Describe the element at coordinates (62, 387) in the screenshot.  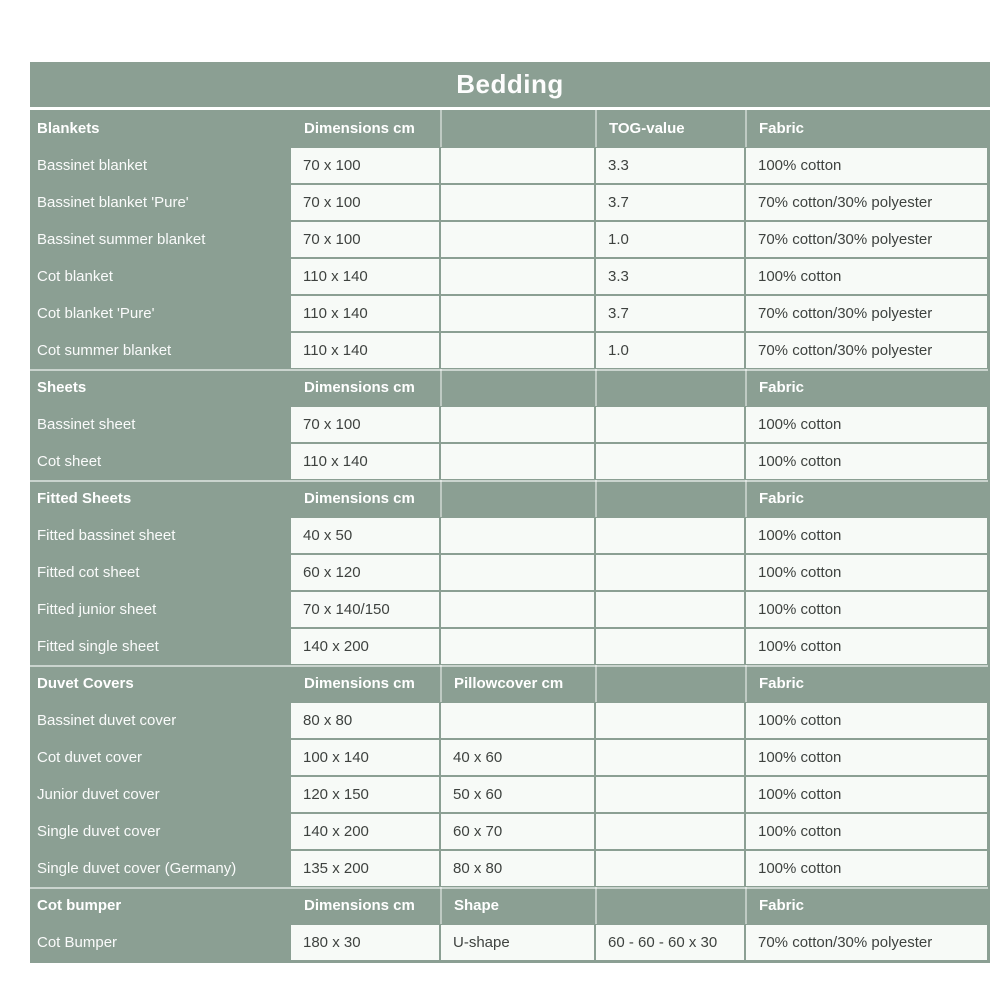
I see `section-title: Sheets` at that location.